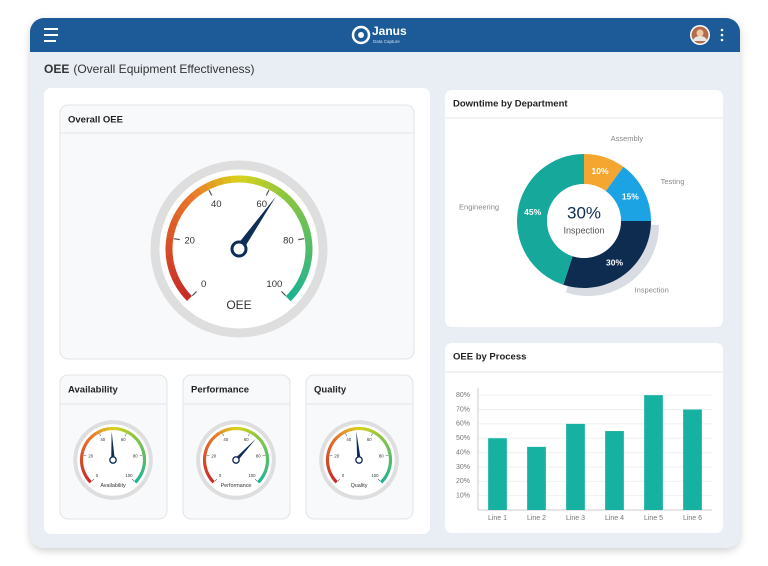 This screenshot has width=768, height=566. What do you see at coordinates (700, 35) in the screenshot?
I see `avatar` at bounding box center [700, 35].